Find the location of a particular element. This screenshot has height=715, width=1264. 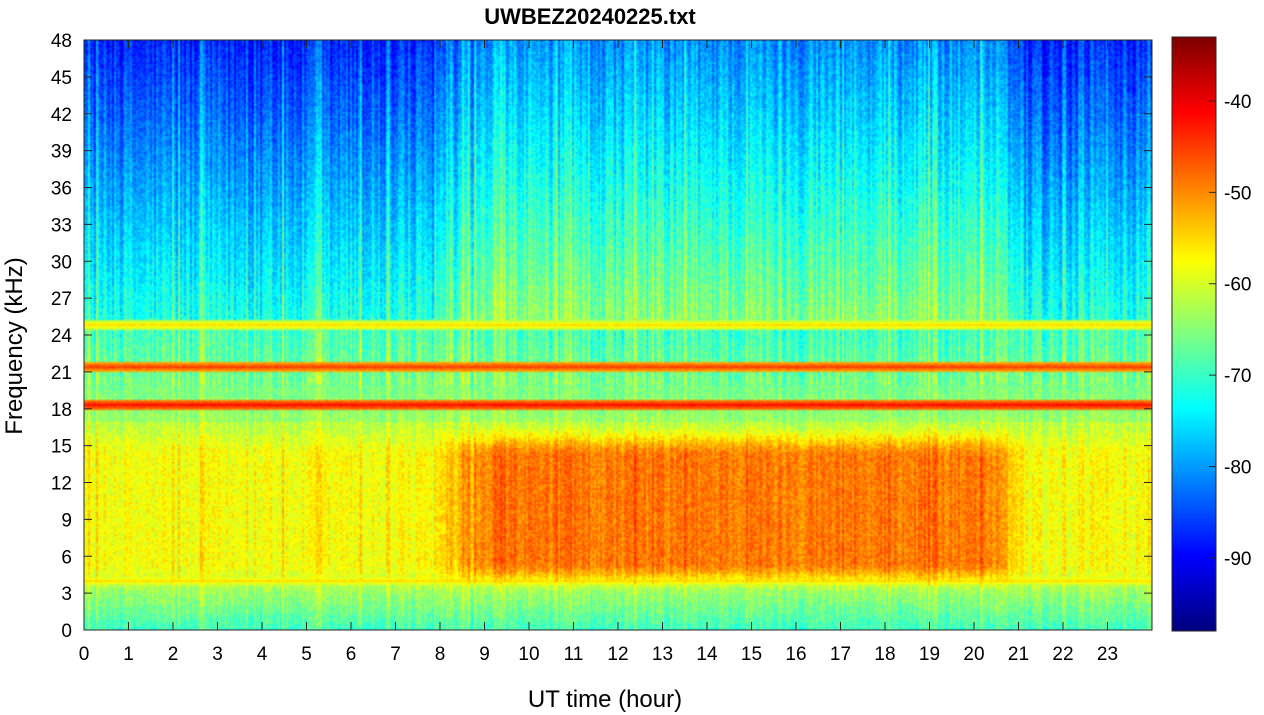

y-tick-label: 21 is located at coordinates (61, 373).